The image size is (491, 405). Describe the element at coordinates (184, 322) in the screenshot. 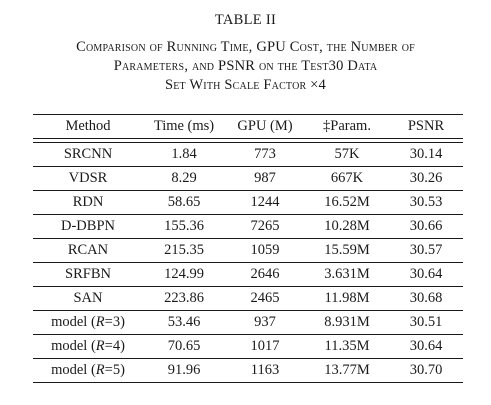

I see `cell-time: 53.46` at that location.